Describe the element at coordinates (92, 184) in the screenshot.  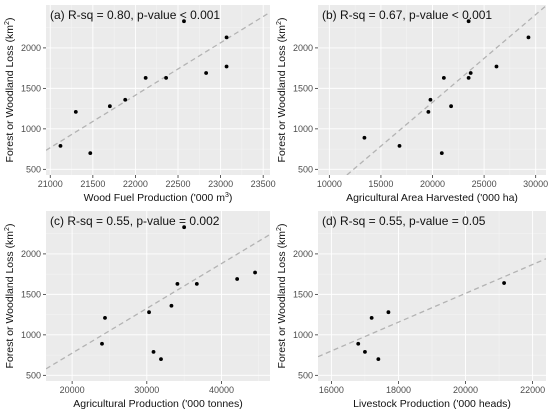
I see `x-tick-label: 21500` at that location.